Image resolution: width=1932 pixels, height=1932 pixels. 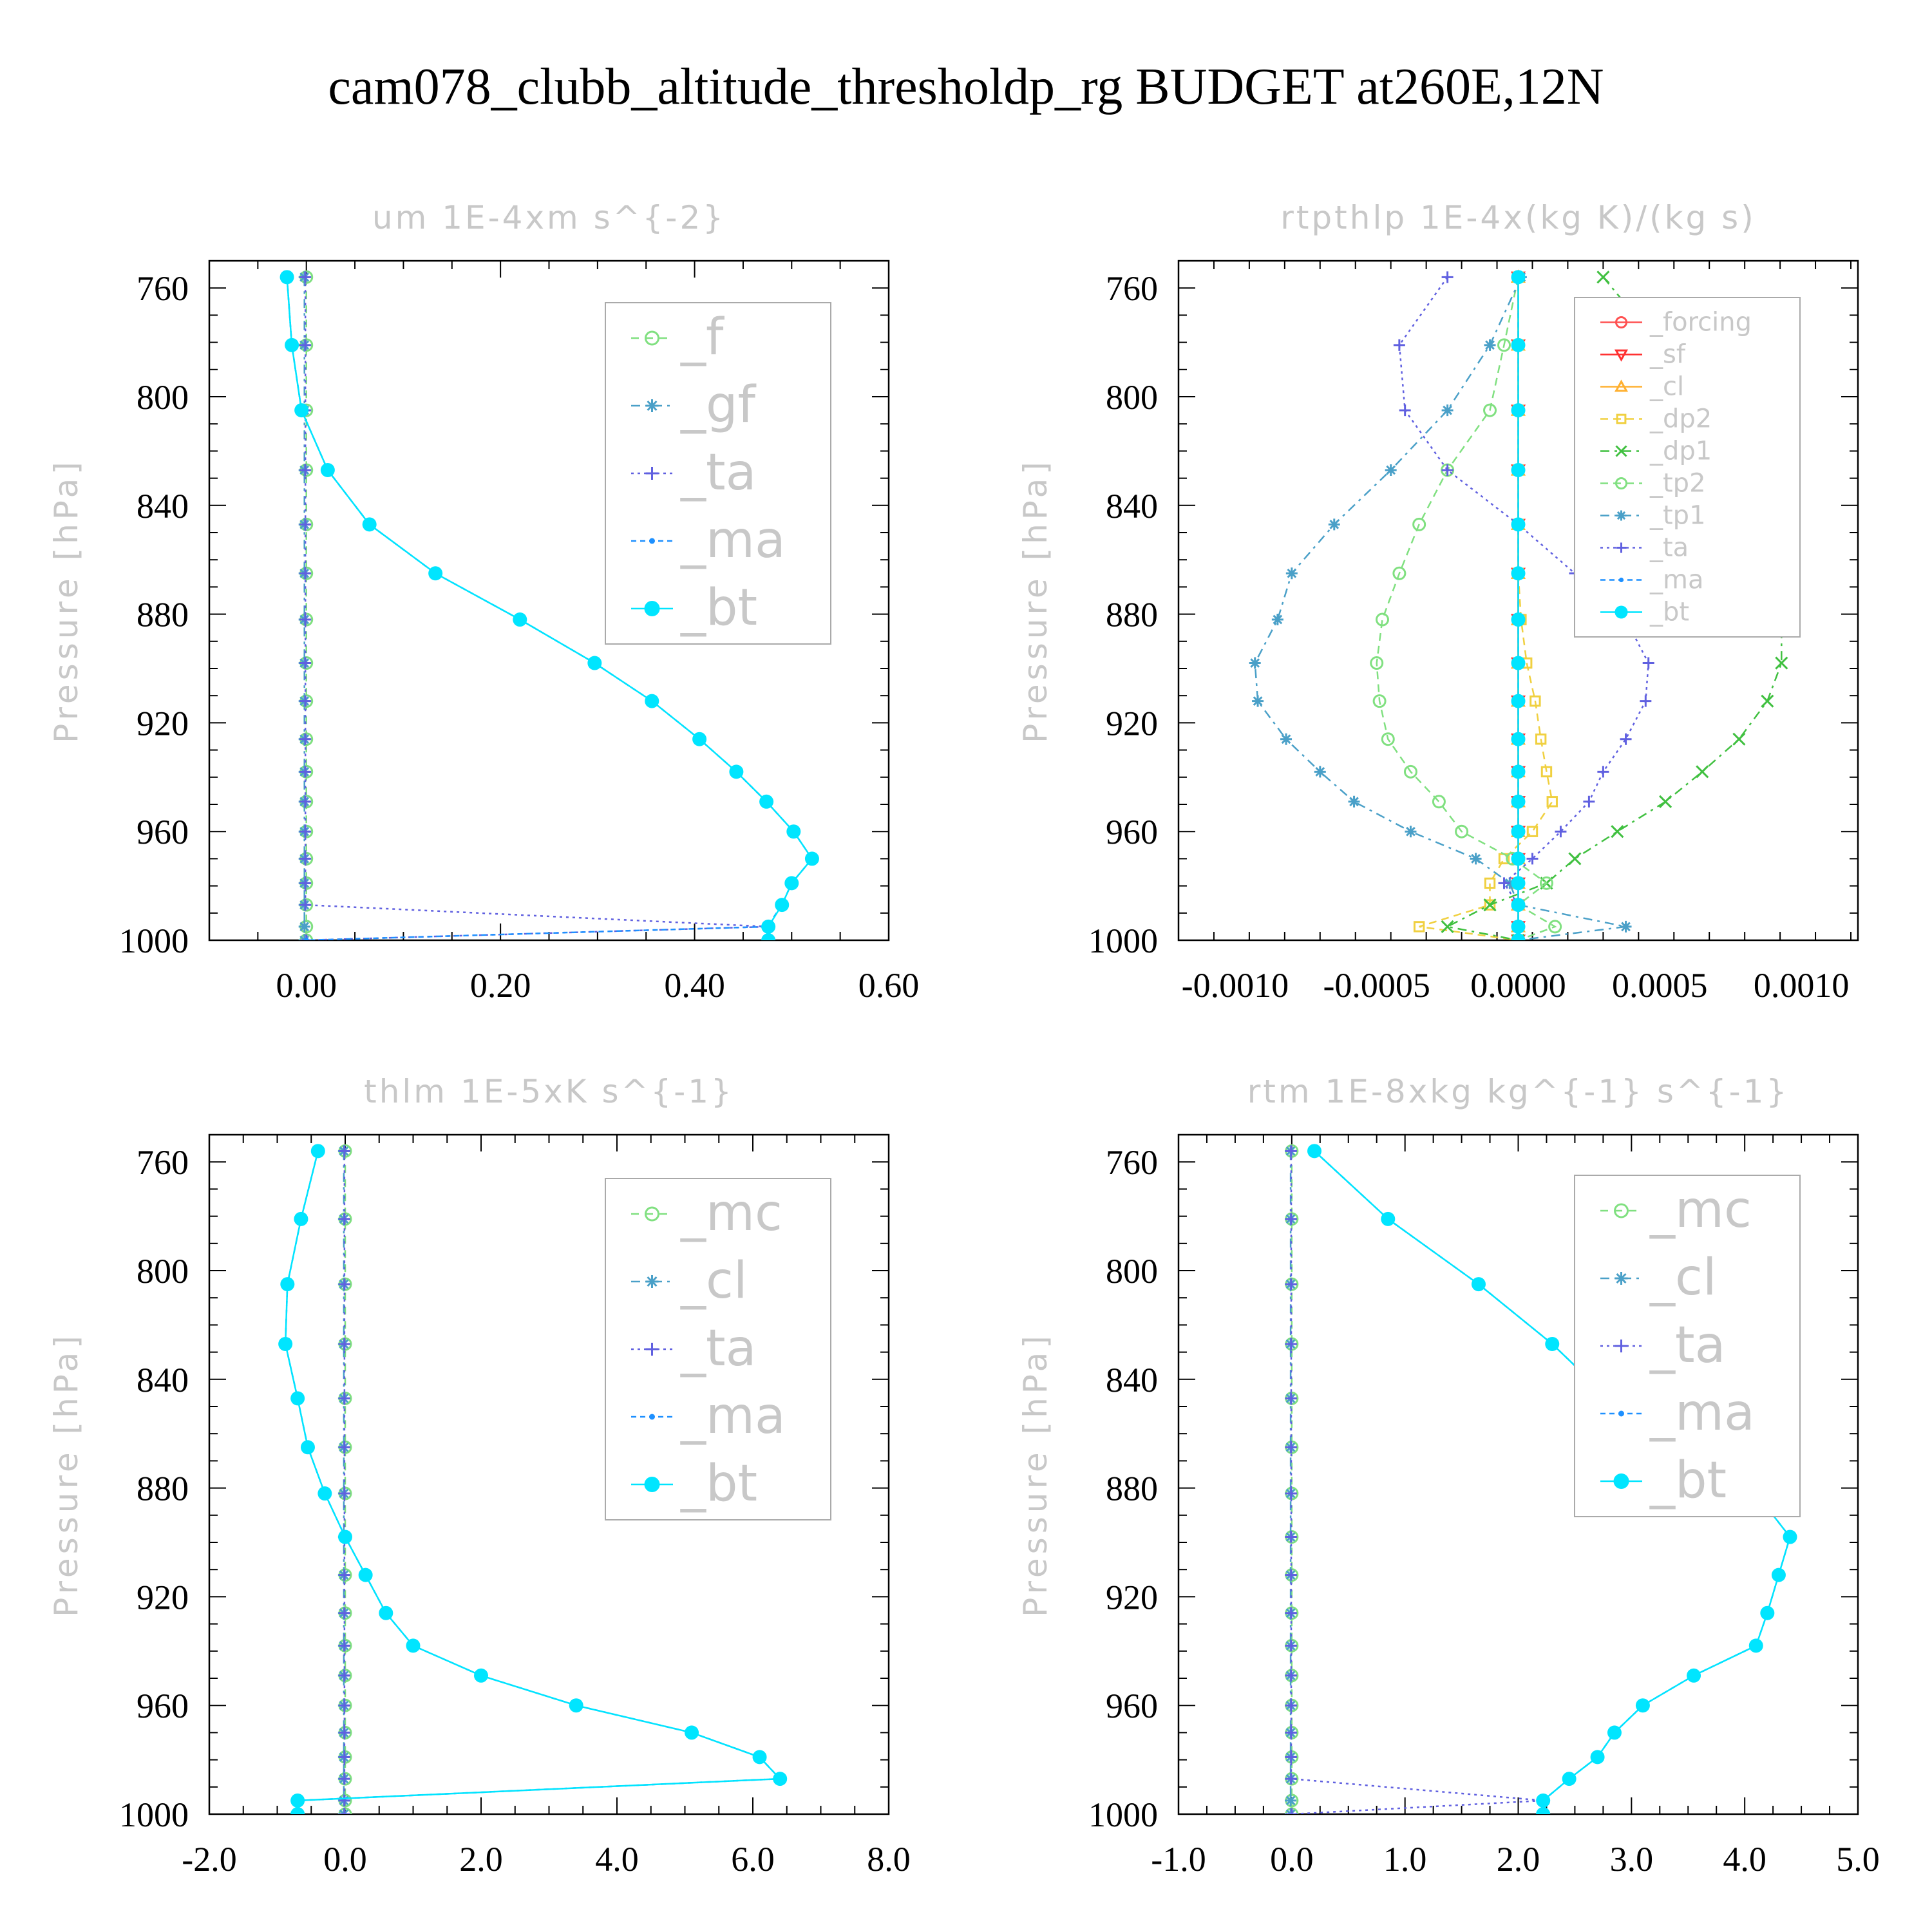 What do you see at coordinates (209, 1859) in the screenshot?
I see `x-tick-label: -2.0` at bounding box center [209, 1859].